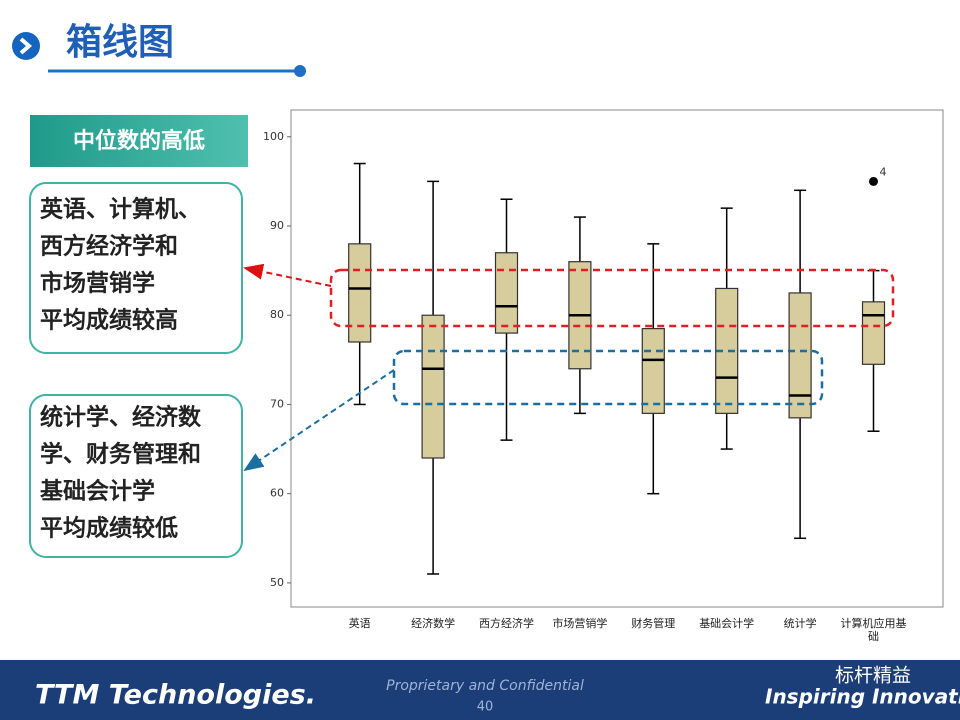  What do you see at coordinates (136, 476) in the screenshot?
I see `low-box` at bounding box center [136, 476].